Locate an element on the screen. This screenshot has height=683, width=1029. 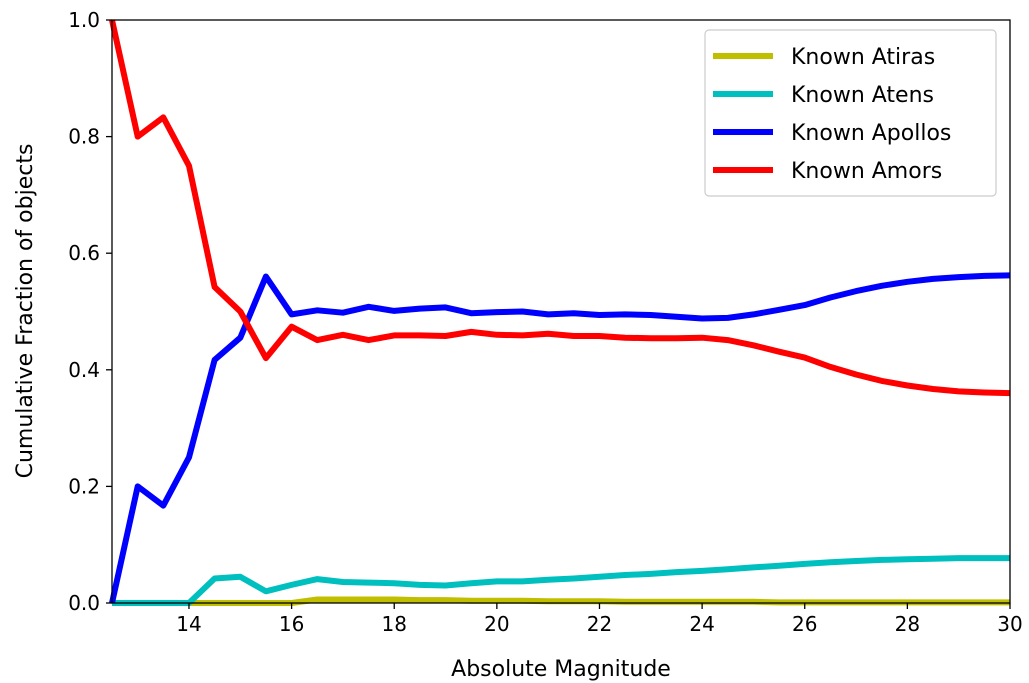
x-tick-label: 28 is located at coordinates (907, 624).